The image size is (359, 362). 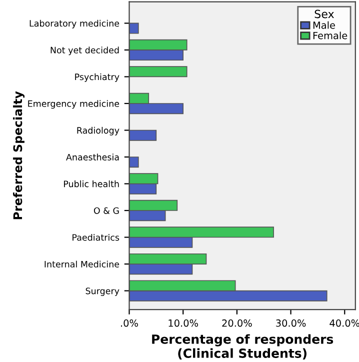 I want to click on y-tick-label: Radiology, so click(x=98, y=131).